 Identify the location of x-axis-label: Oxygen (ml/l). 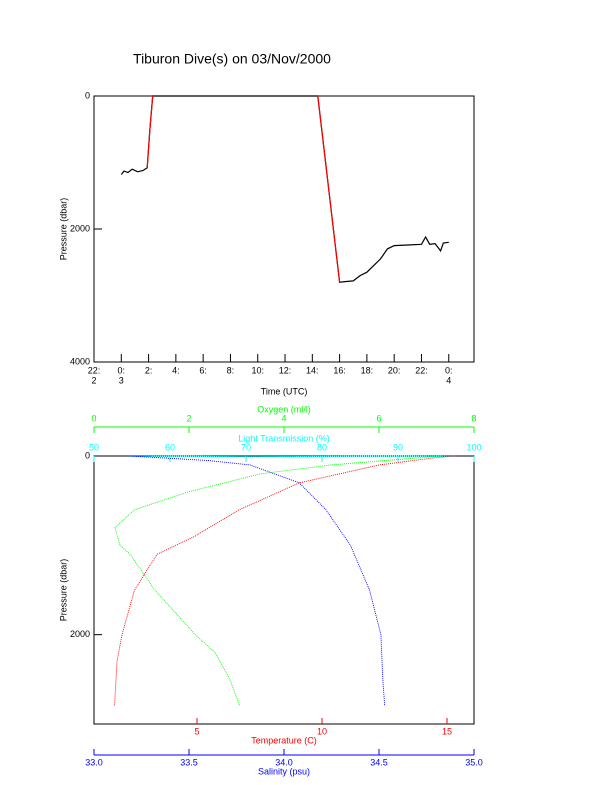
(284, 409).